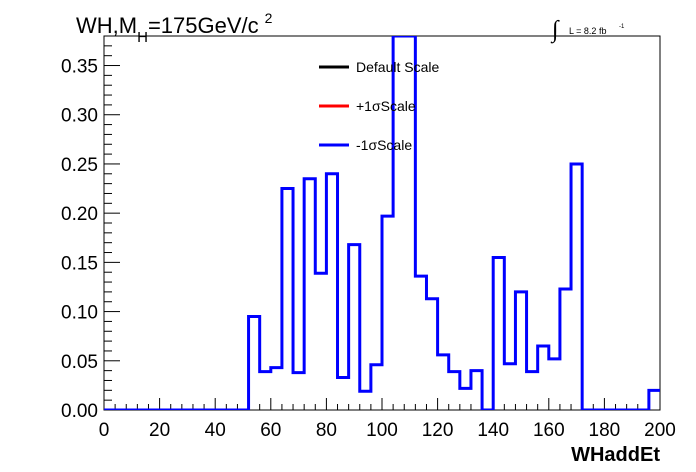  I want to click on x-tick-label: 60, so click(270, 430).